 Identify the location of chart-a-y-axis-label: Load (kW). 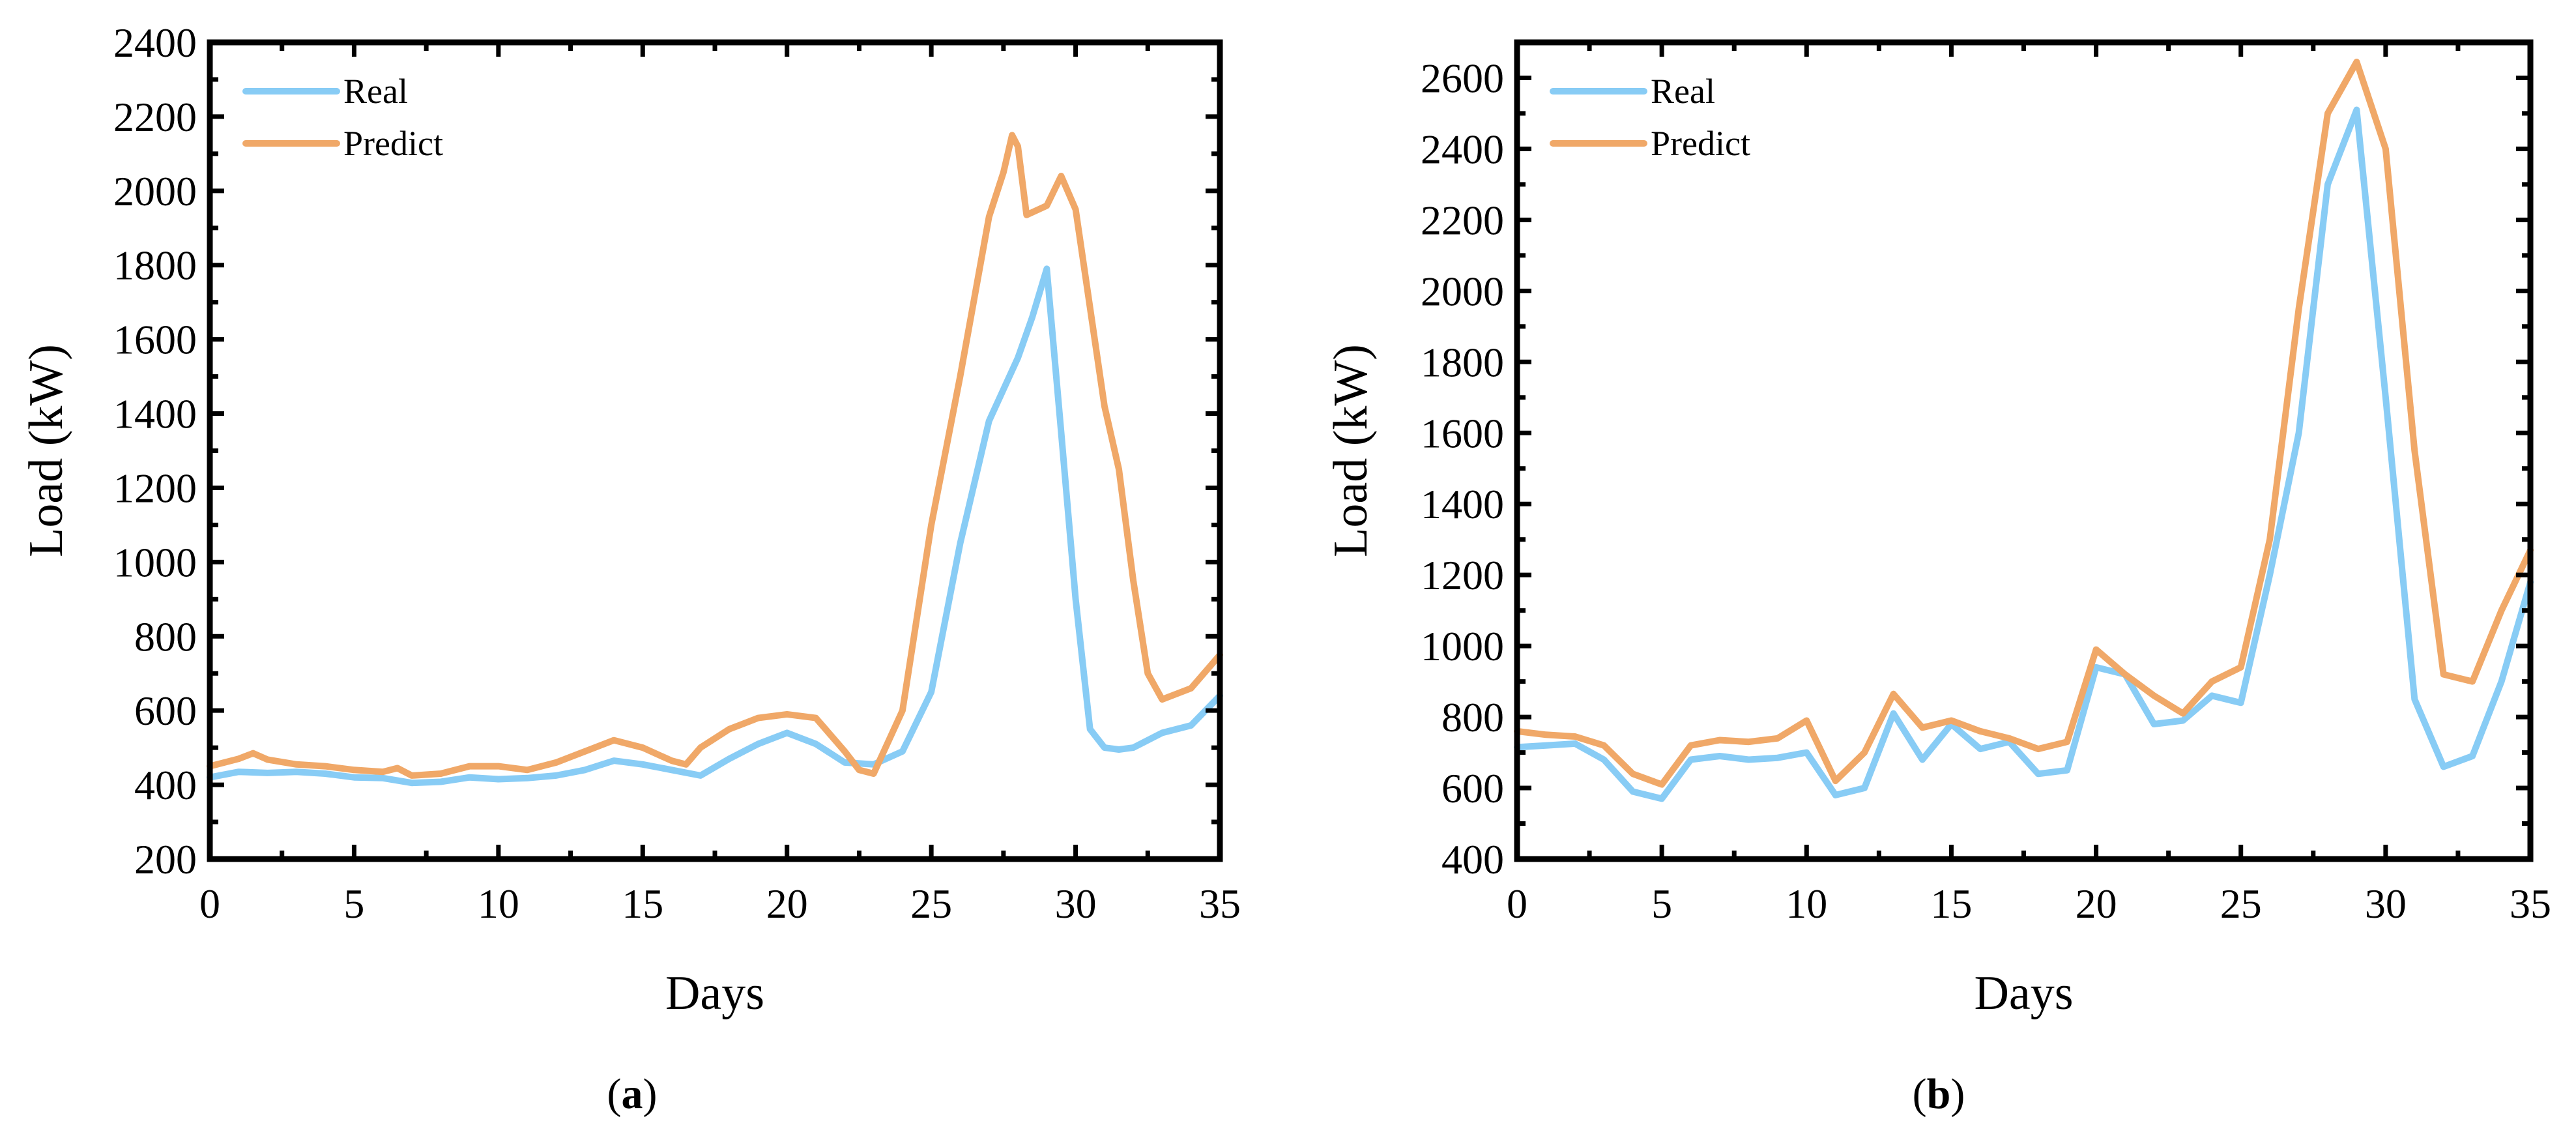
(46, 450).